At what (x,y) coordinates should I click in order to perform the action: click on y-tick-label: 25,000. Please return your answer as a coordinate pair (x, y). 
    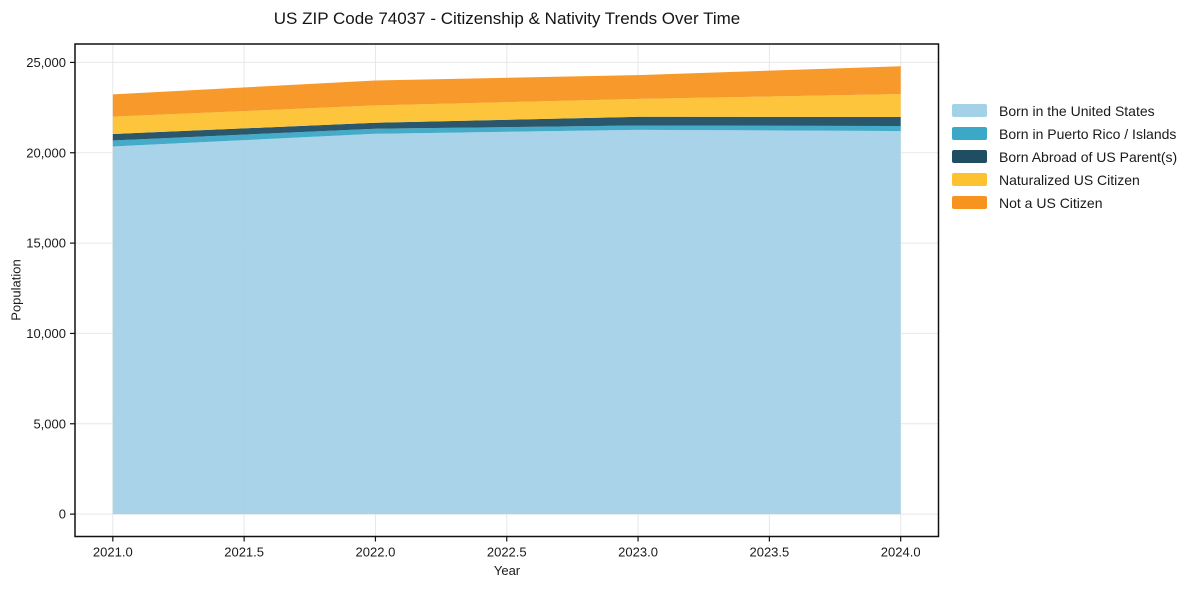
    Looking at the image, I should click on (46, 62).